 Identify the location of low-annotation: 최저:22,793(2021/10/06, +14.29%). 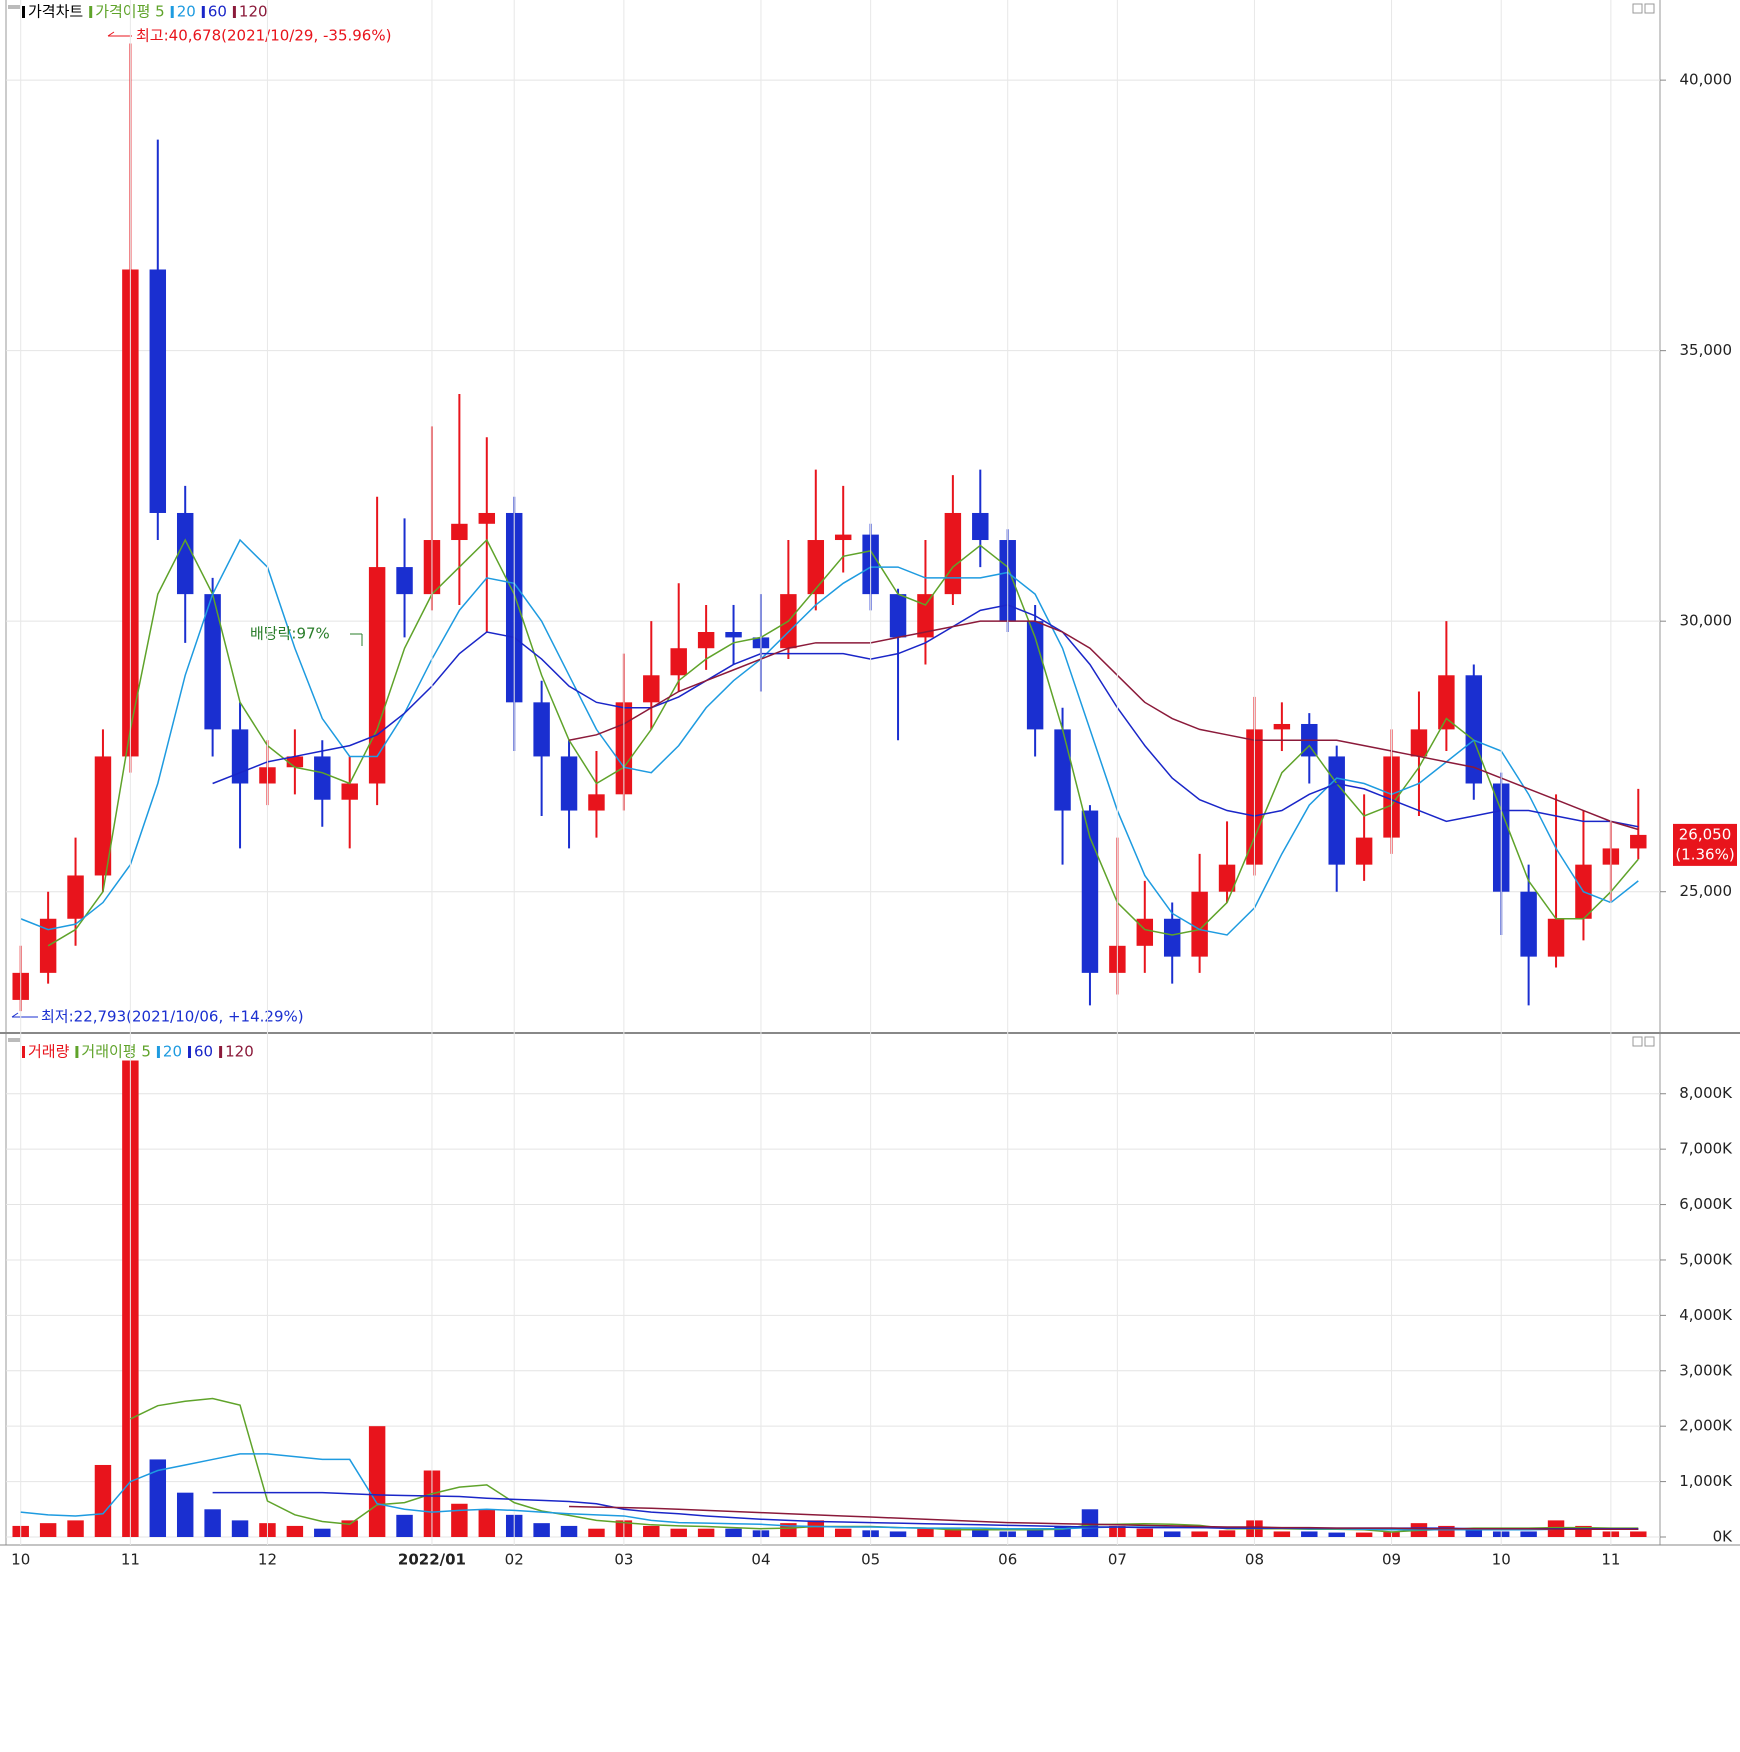
(172, 1017).